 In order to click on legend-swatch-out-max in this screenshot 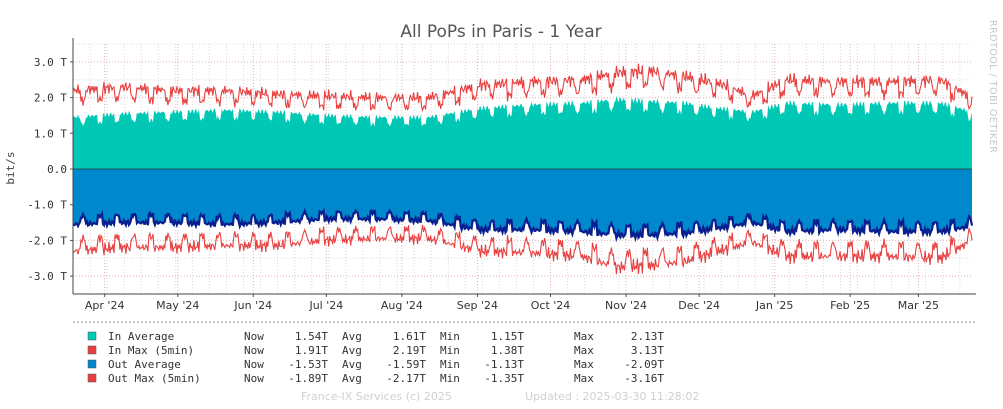, I will do `click(92, 378)`.